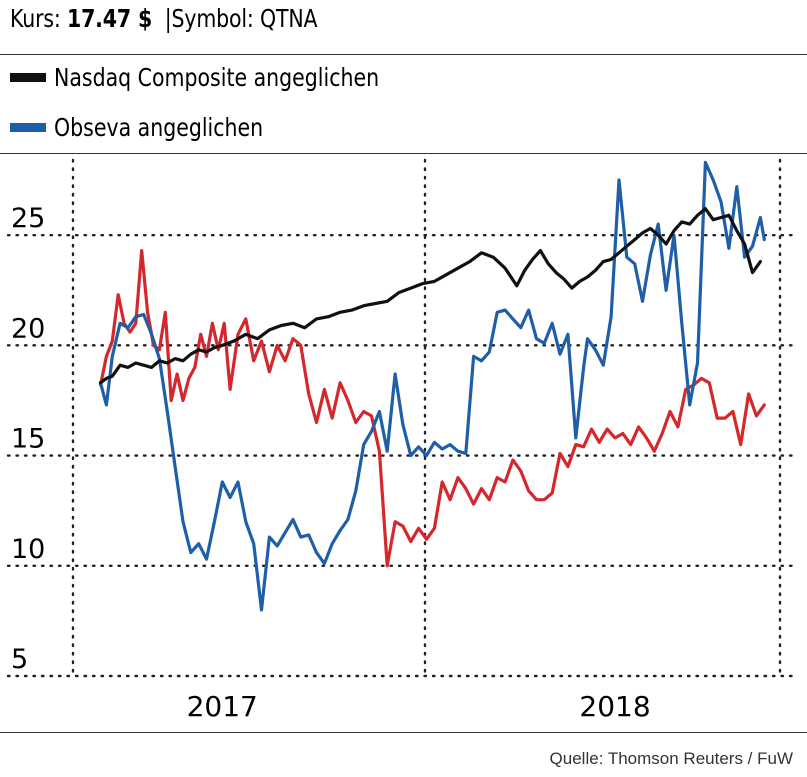  Describe the element at coordinates (28, 127) in the screenshot. I see `legend-swatch-obseva` at that location.